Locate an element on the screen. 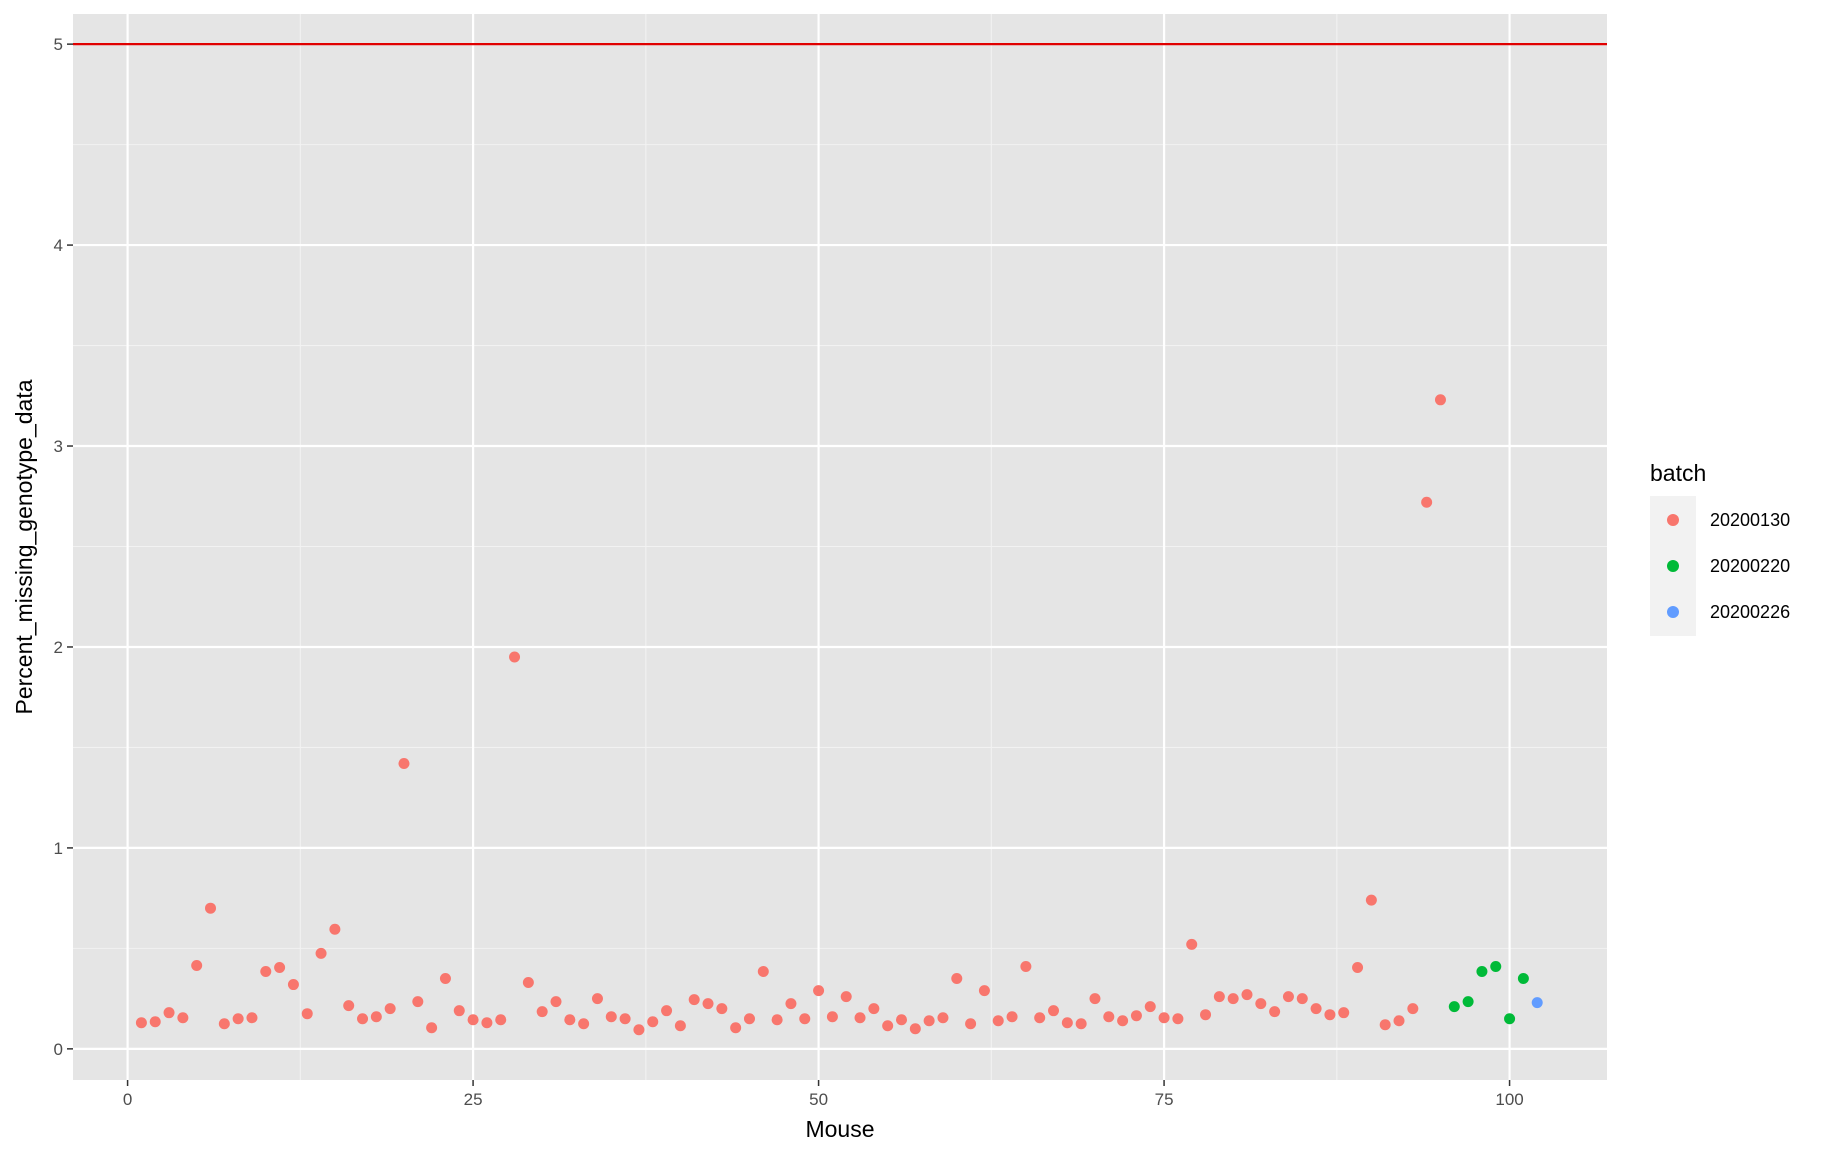  x-tick-label: 100 is located at coordinates (1509, 1099).